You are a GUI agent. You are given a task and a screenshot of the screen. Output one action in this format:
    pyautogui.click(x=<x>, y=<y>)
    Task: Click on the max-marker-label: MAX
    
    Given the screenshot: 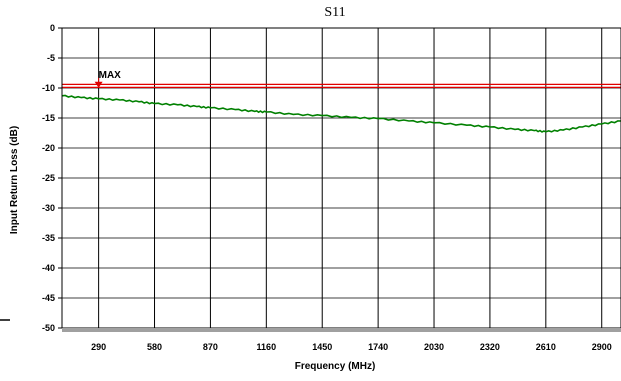 What is the action you would take?
    pyautogui.click(x=110, y=75)
    